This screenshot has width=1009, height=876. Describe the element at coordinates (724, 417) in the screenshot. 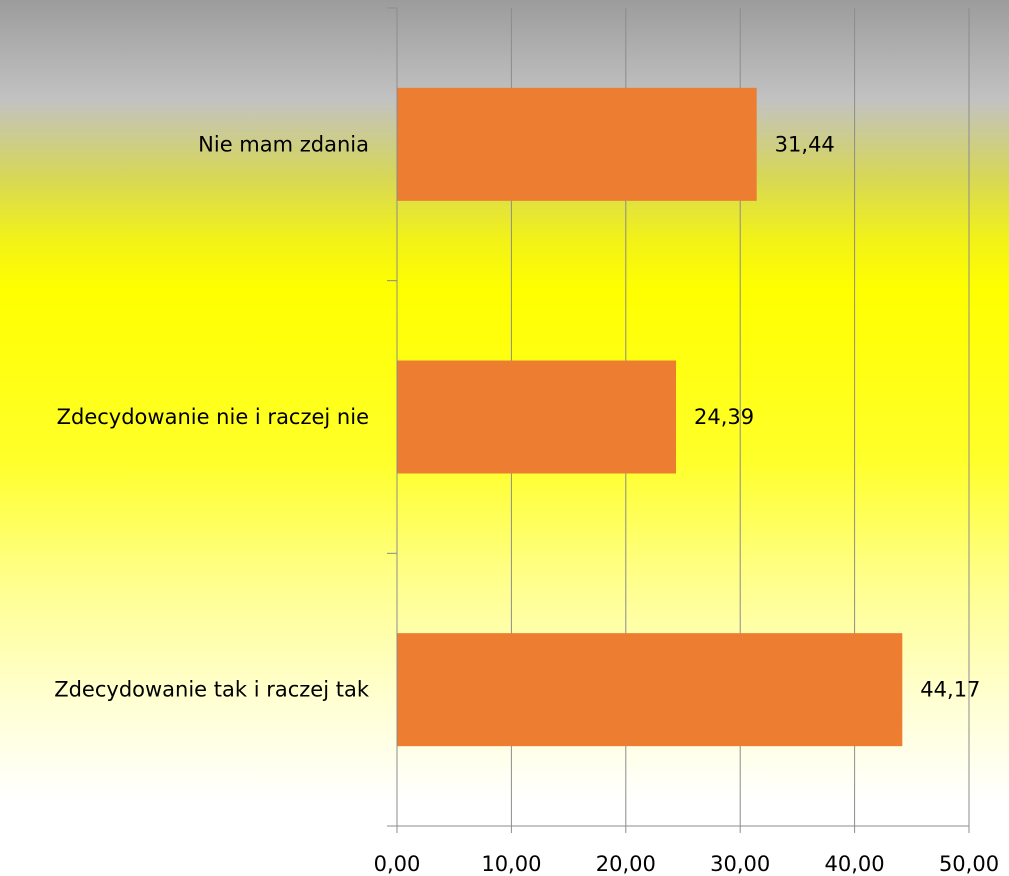

I see `data-label: 24,39` at that location.